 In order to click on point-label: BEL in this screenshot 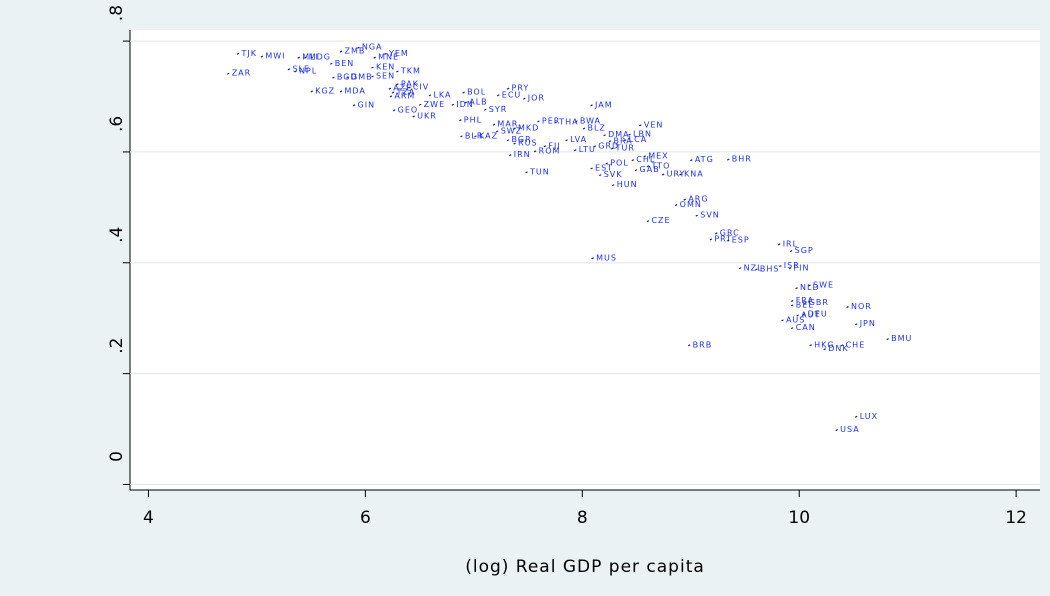, I will do `click(805, 304)`.